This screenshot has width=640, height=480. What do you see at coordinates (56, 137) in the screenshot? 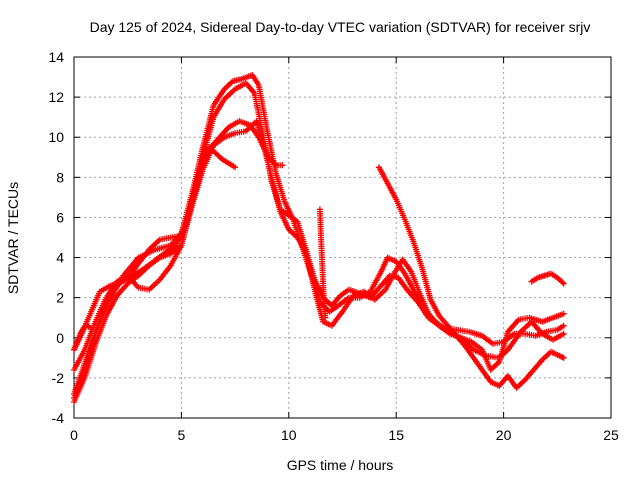
I see `y-tick-label: 10` at bounding box center [56, 137].